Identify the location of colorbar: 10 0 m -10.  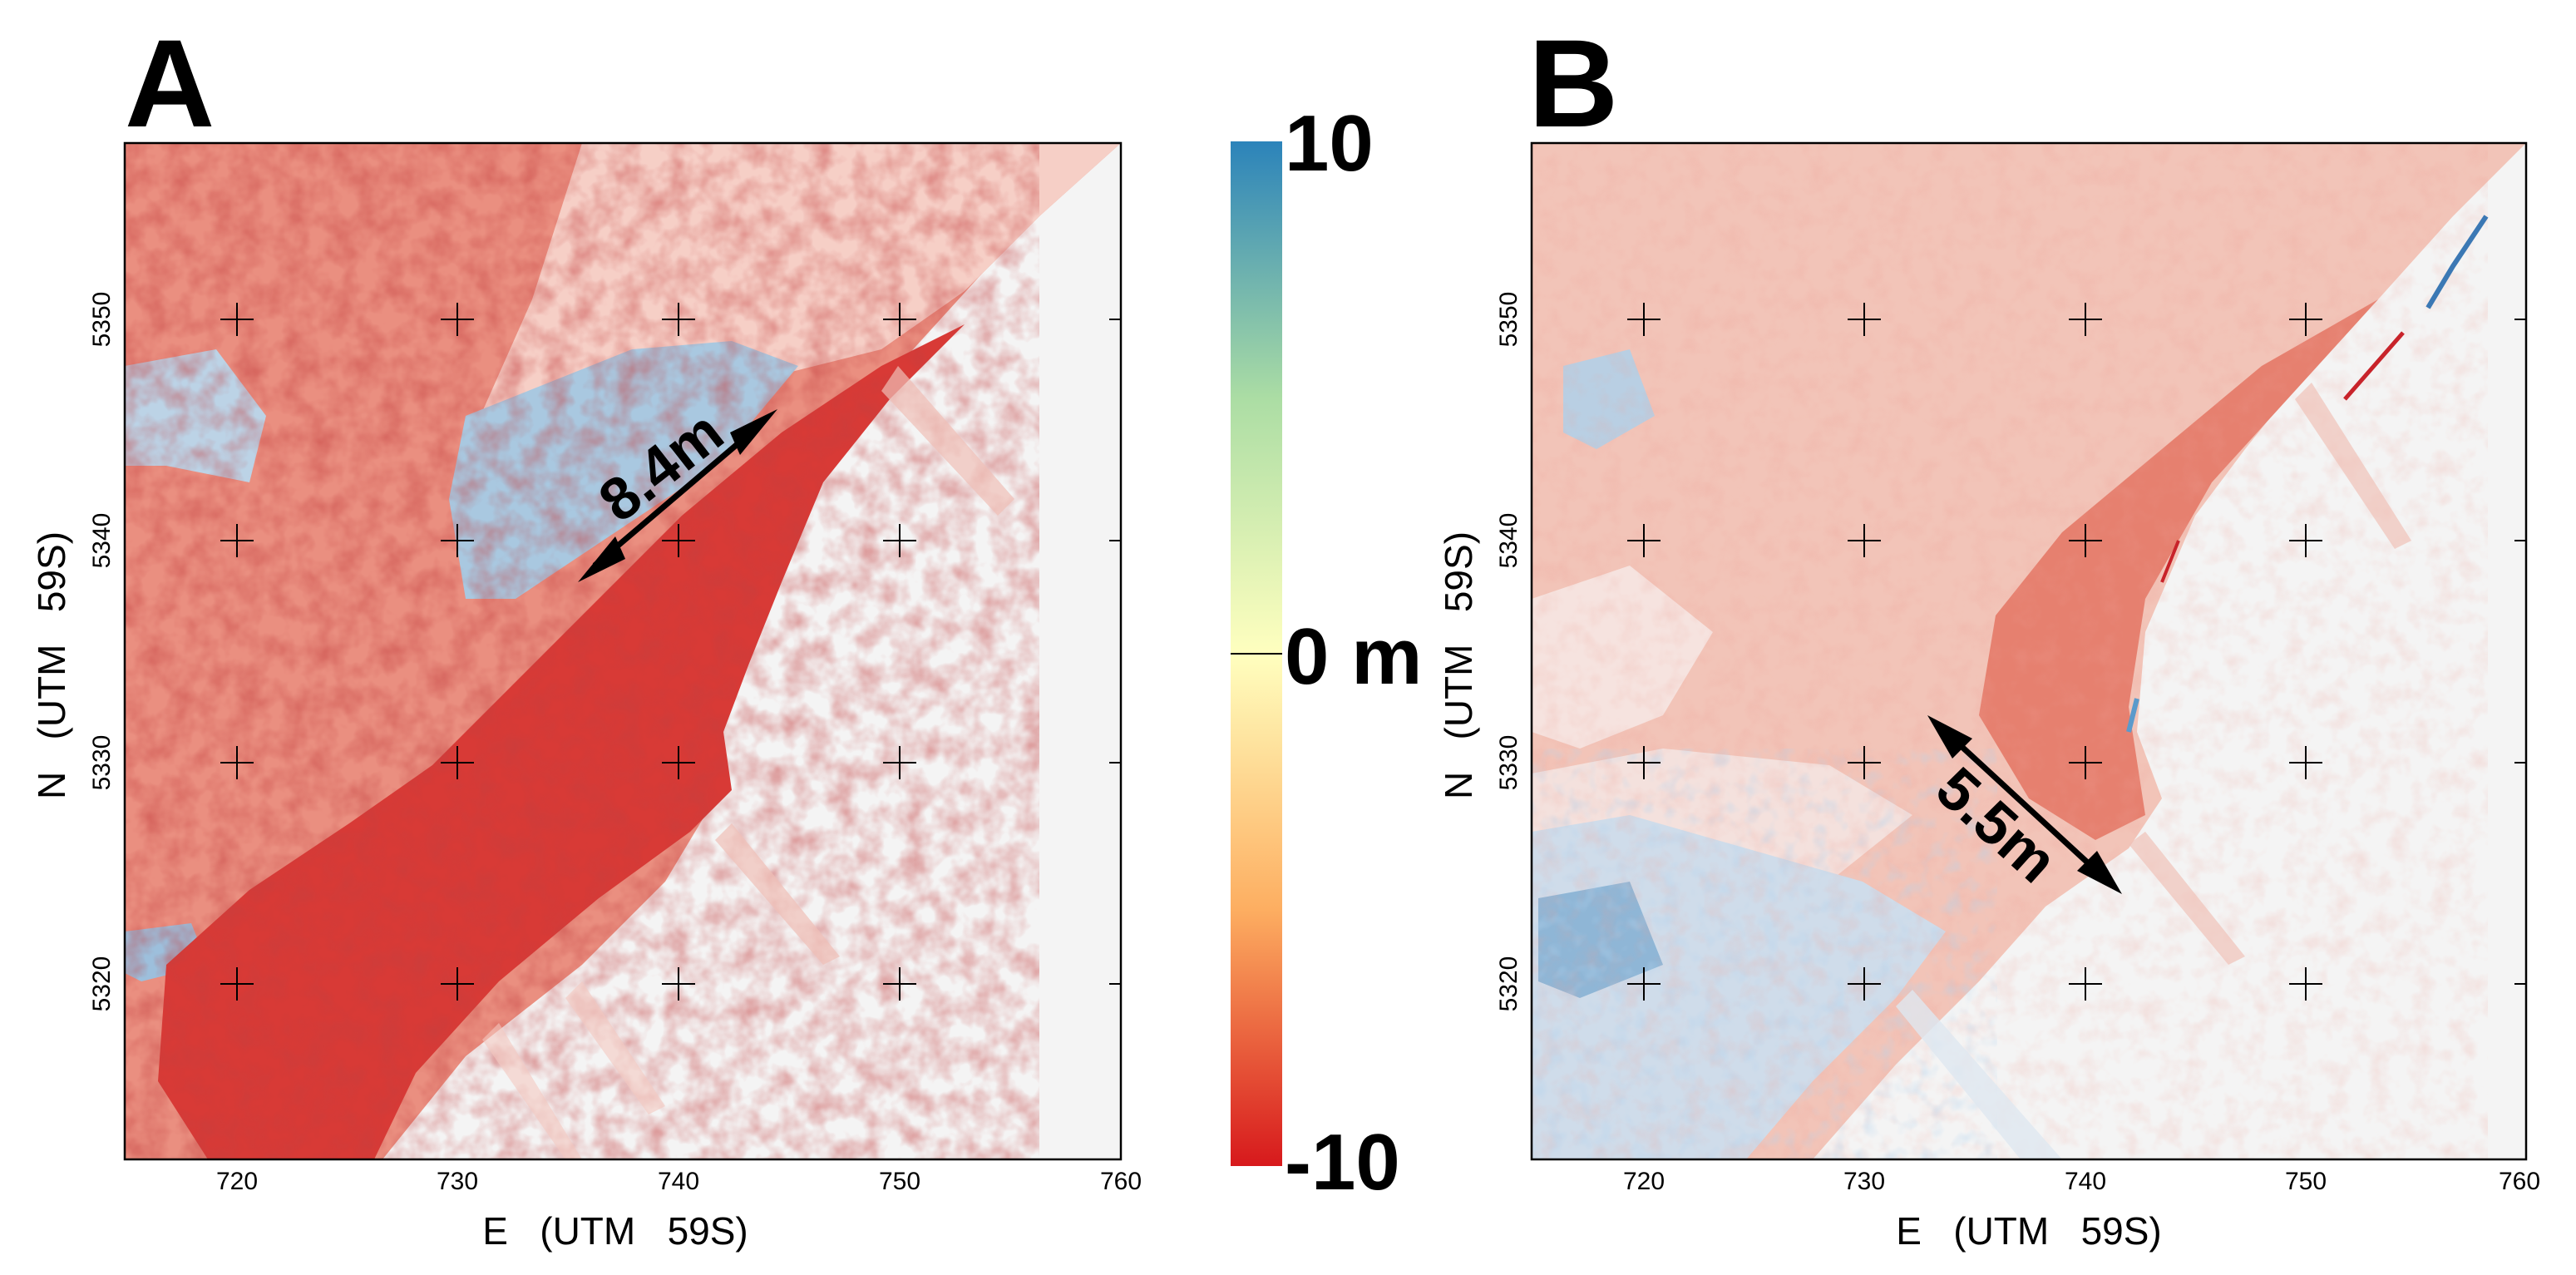
(1326, 653).